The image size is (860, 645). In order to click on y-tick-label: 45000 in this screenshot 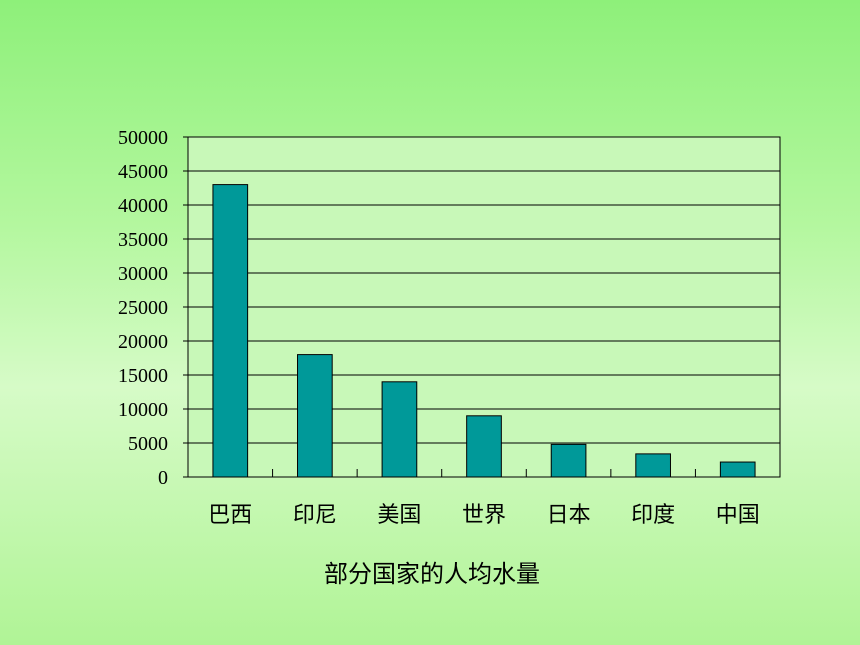, I will do `click(143, 172)`.